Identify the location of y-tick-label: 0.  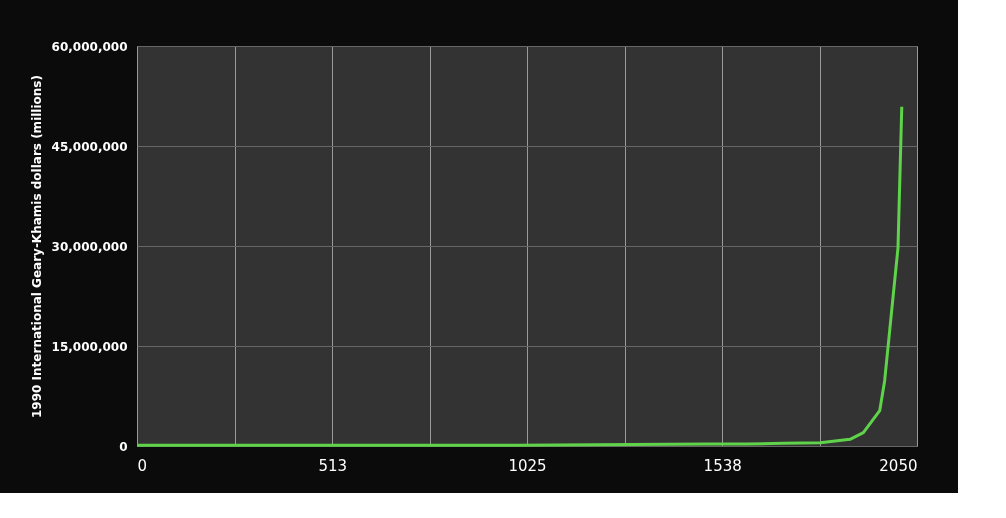
(123, 446).